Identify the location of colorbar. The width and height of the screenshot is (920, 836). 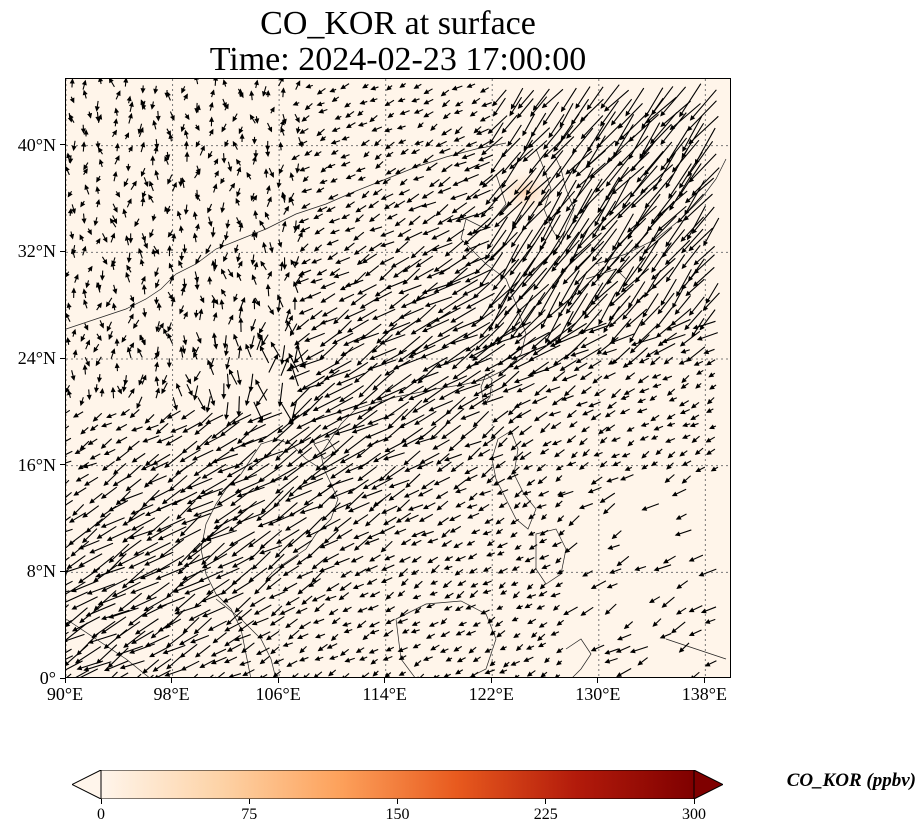
(397, 784).